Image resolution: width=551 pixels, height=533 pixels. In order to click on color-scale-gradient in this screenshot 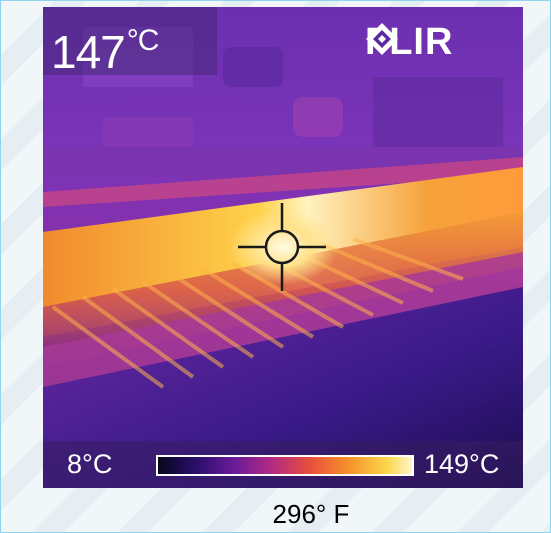, I will do `click(285, 465)`.